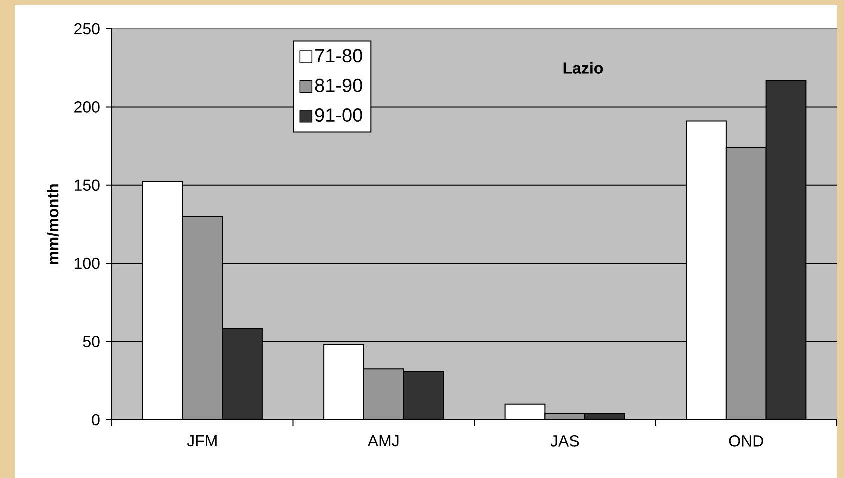 The height and width of the screenshot is (478, 844). What do you see at coordinates (202, 441) in the screenshot?
I see `x-tick-label: JFM` at bounding box center [202, 441].